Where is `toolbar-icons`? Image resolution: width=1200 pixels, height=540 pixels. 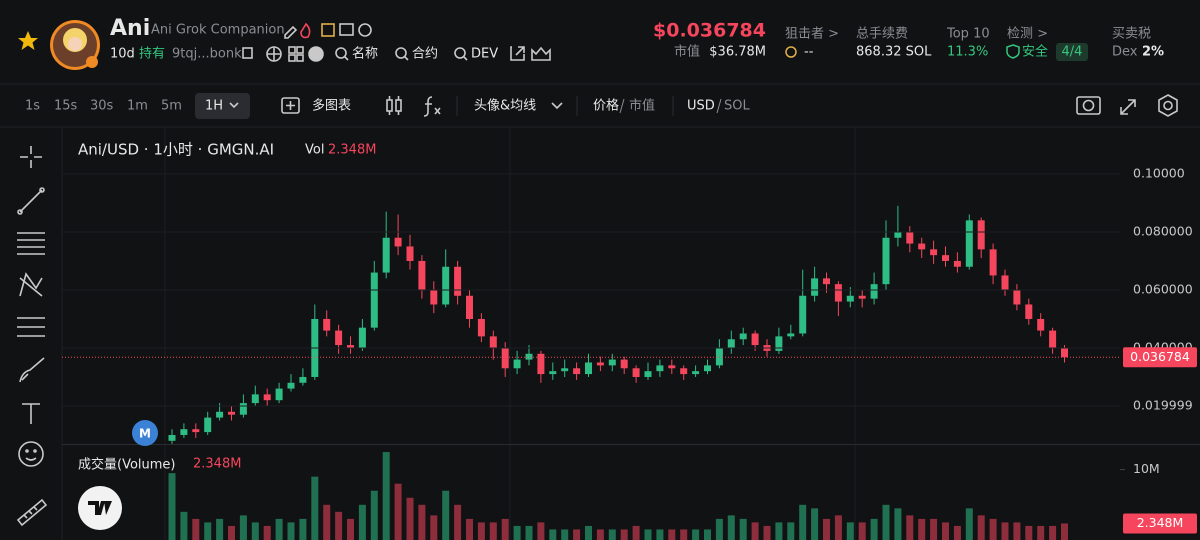 toolbar-icons is located at coordinates (729, 105).